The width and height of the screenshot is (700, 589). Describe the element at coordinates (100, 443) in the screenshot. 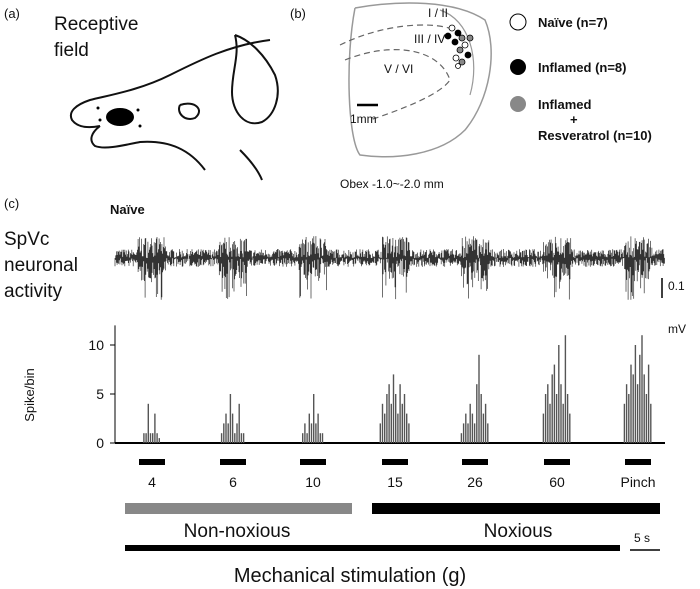

I see `y-tick-label: 0` at that location.